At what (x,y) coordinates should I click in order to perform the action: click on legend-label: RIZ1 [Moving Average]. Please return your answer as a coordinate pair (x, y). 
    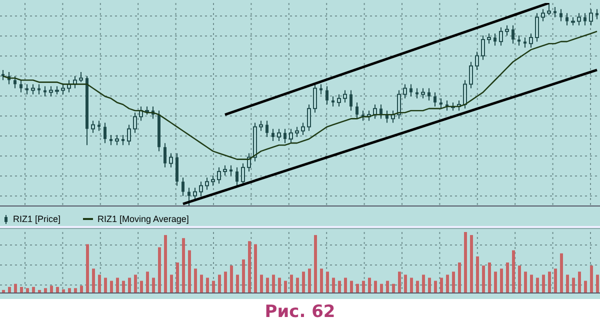
    Looking at the image, I should click on (142, 219).